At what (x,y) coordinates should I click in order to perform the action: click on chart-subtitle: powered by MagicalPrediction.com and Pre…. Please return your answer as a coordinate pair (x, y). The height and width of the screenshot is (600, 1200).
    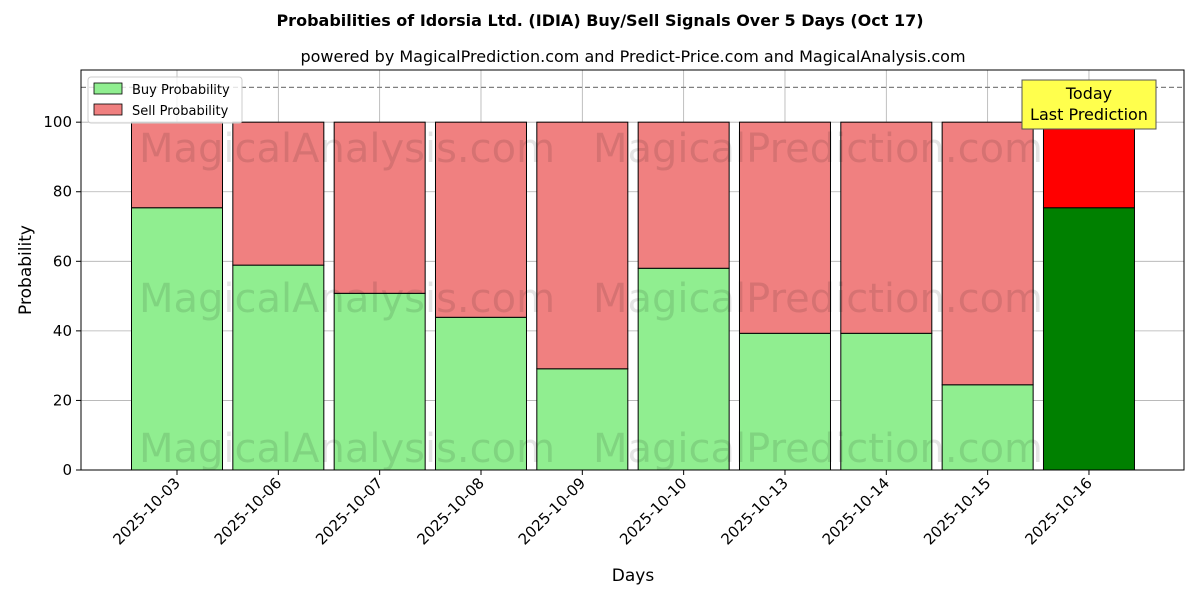
    Looking at the image, I should click on (632, 56).